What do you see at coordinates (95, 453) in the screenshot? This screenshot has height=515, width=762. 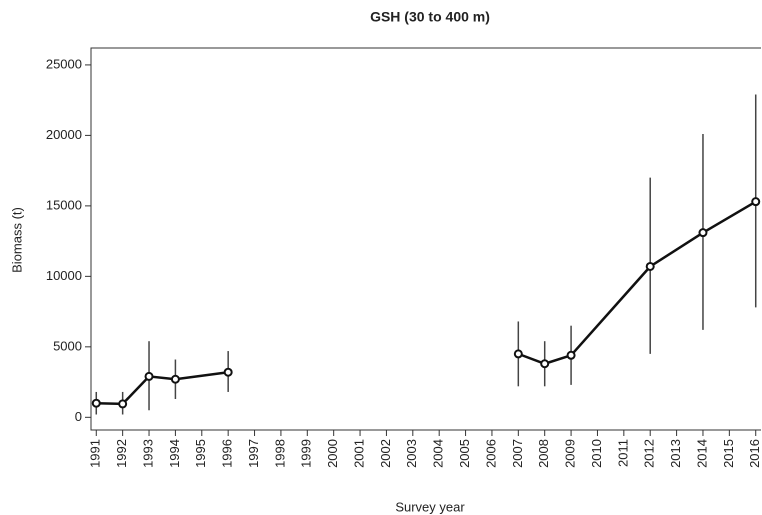 I see `x-tick-label: 1991` at bounding box center [95, 453].